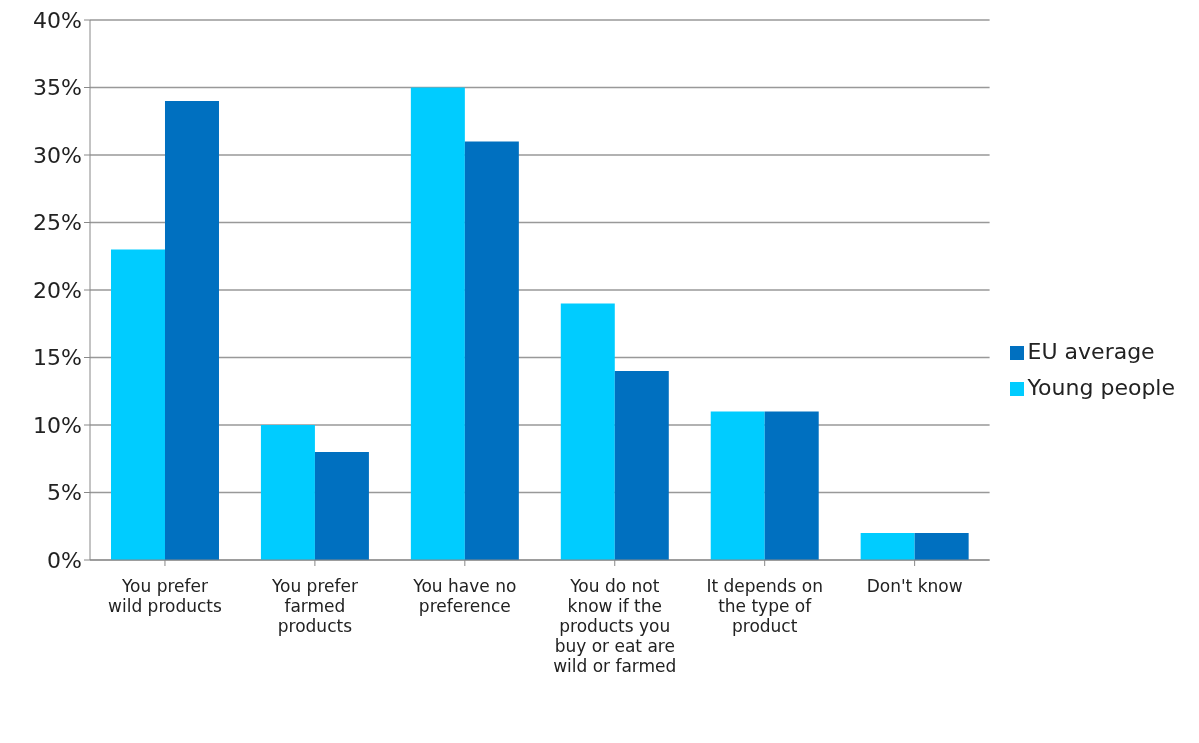  What do you see at coordinates (57, 155) in the screenshot?
I see `y-tick-label: 30%` at bounding box center [57, 155].